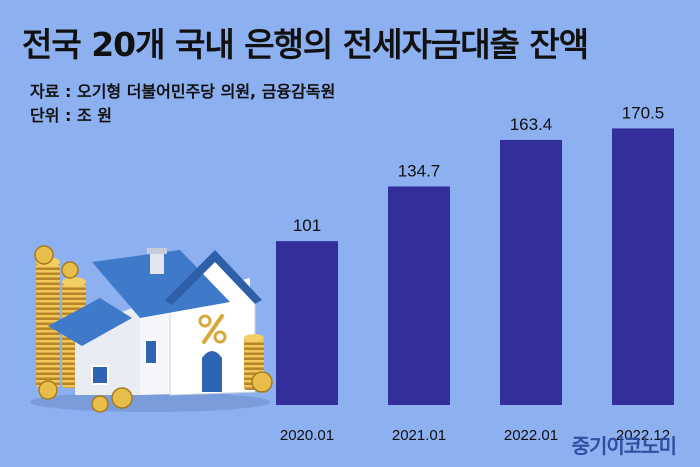 Image resolution: width=700 pixels, height=467 pixels. What do you see at coordinates (419, 295) in the screenshot?
I see `bar-2021.01` at bounding box center [419, 295].